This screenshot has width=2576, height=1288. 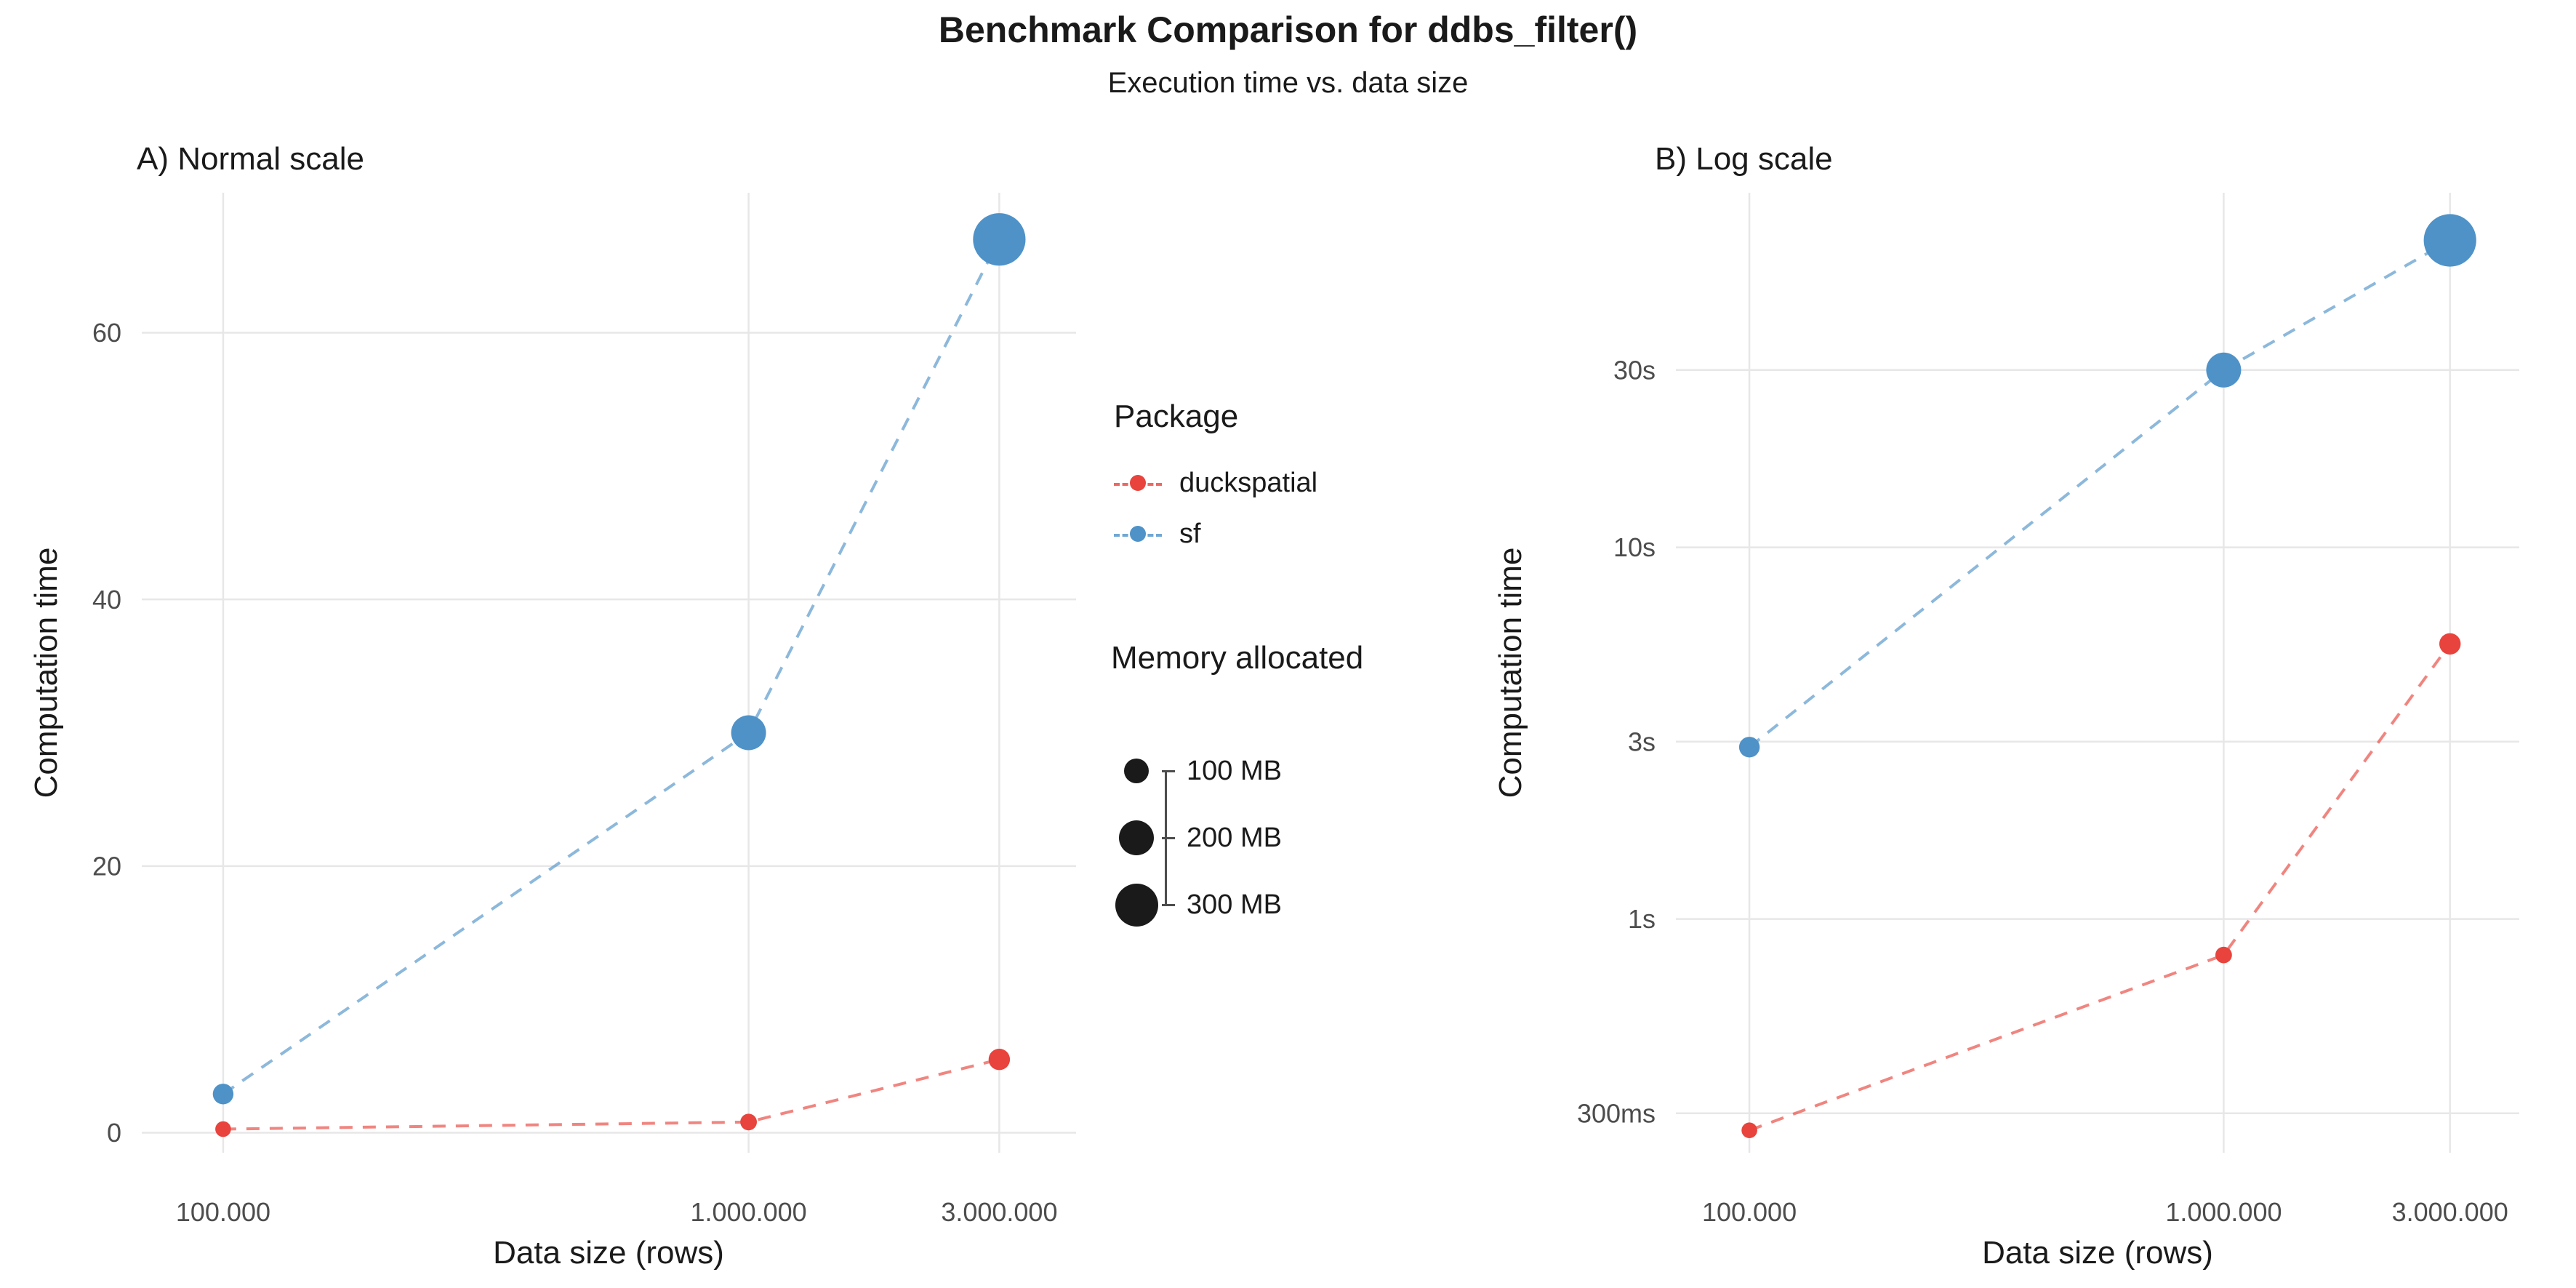 I want to click on sf-legend-key, so click(x=1138, y=533).